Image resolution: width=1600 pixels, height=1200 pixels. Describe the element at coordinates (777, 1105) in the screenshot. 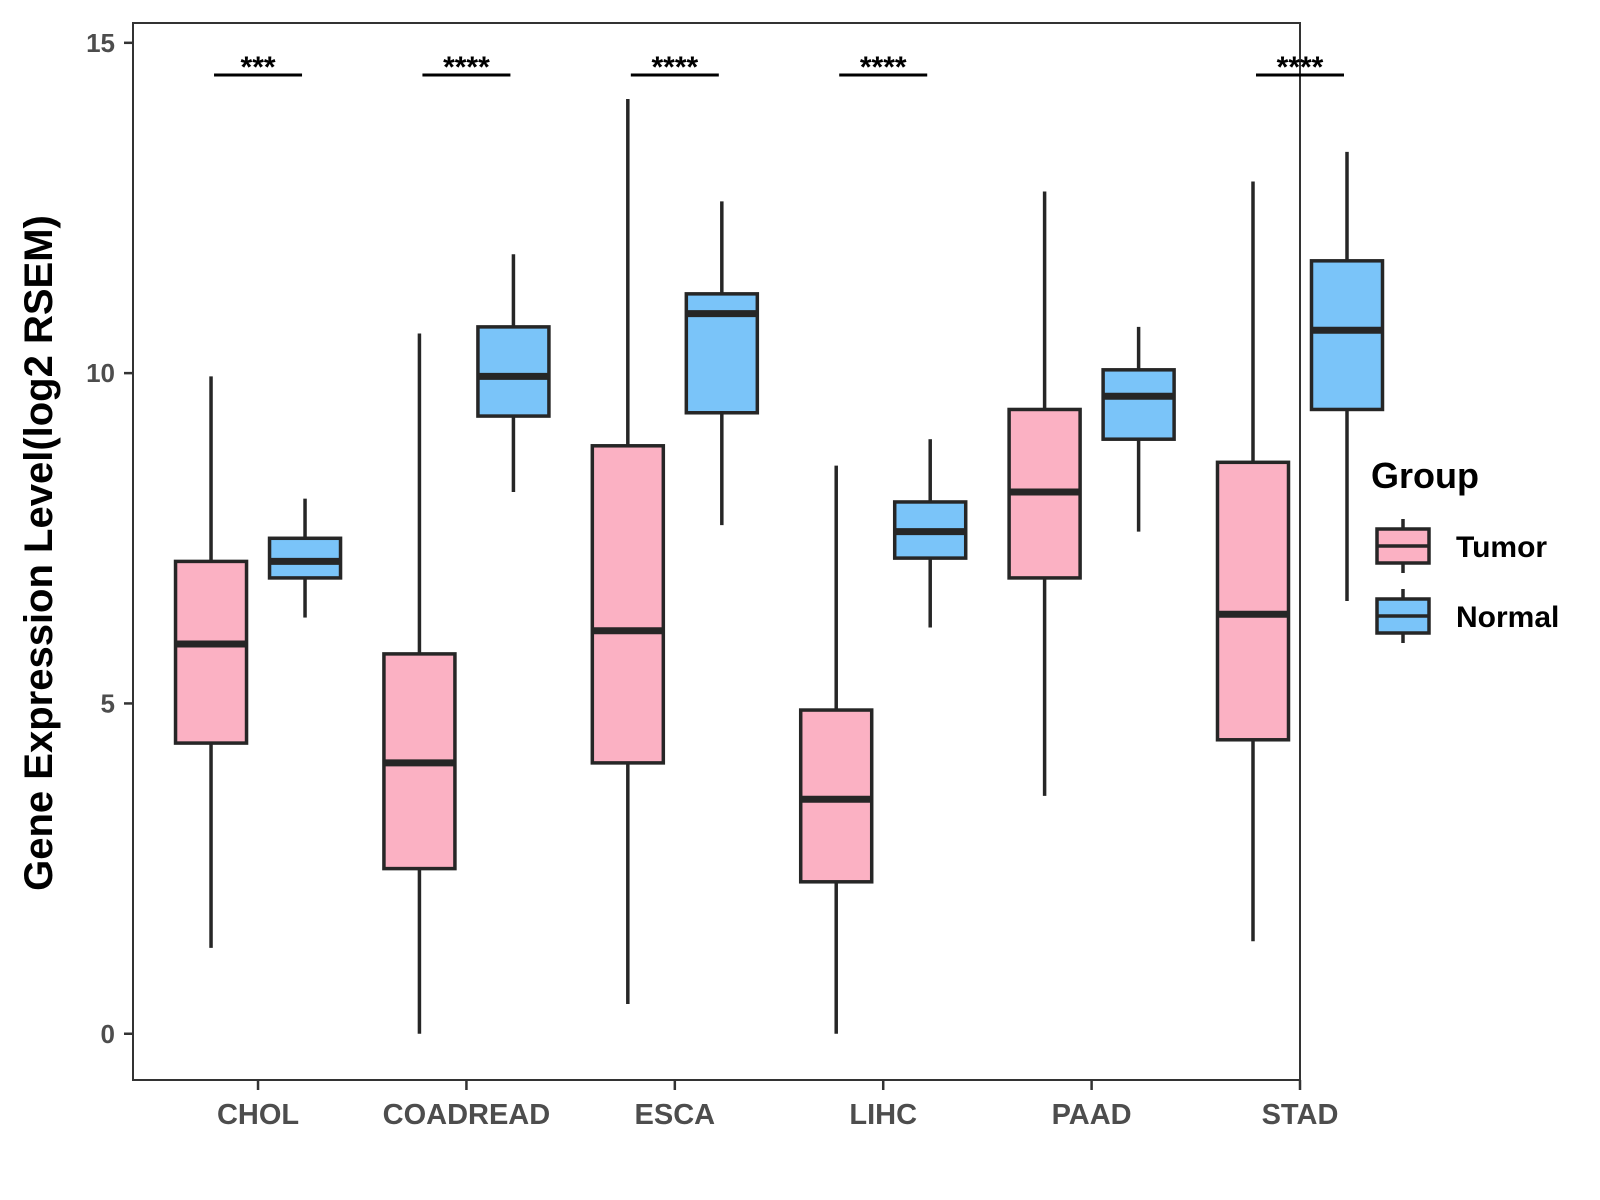

I see `x-axis: CHOL COADREAD ESCA LIHC PAAD STAD` at that location.